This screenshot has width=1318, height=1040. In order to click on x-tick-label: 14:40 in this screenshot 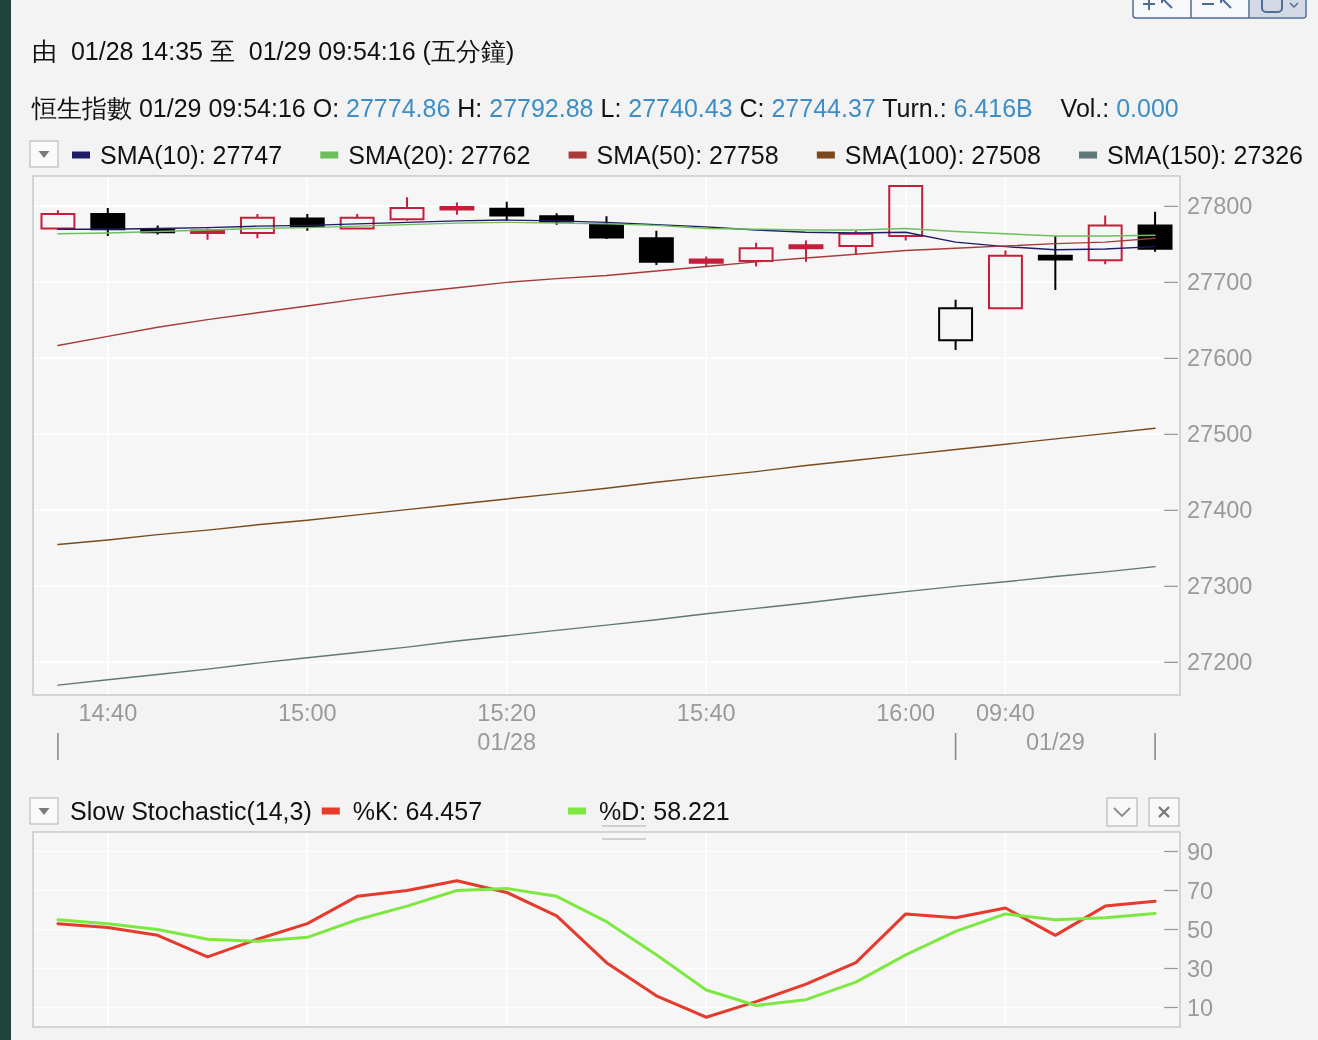, I will do `click(108, 713)`.